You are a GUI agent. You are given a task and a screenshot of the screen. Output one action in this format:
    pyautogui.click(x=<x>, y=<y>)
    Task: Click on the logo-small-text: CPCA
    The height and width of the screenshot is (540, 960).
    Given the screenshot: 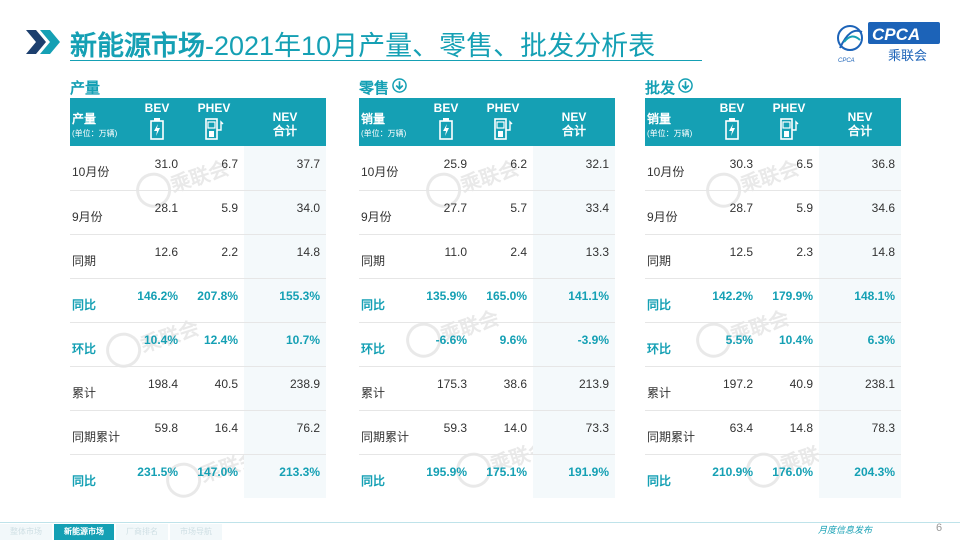 What is the action you would take?
    pyautogui.click(x=846, y=61)
    